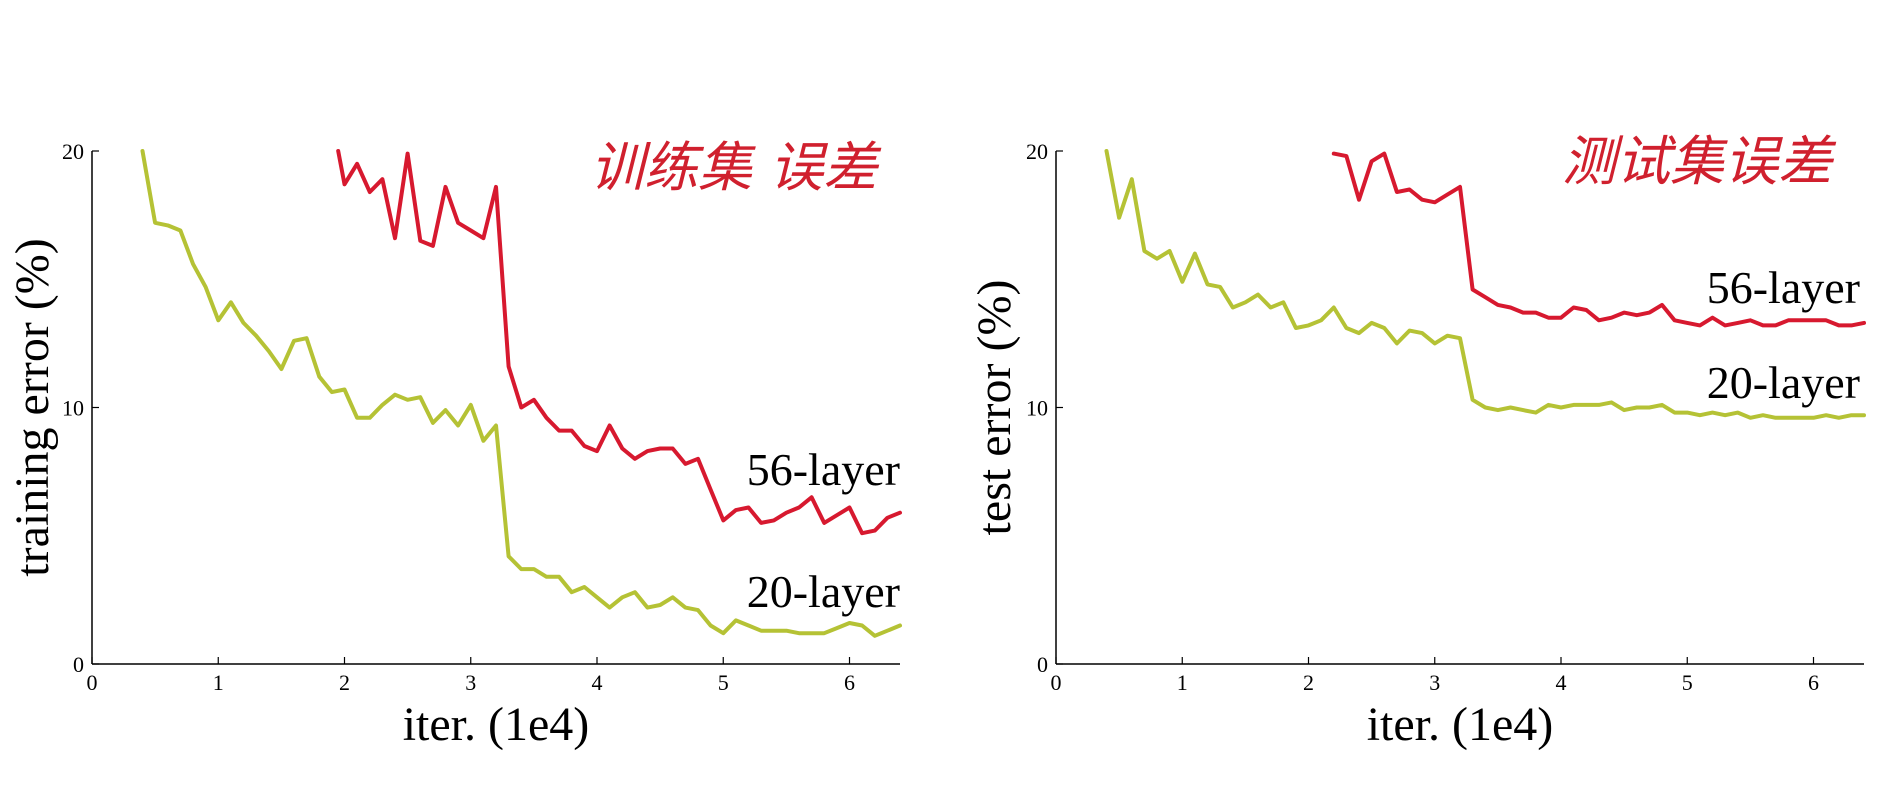  I want to click on y-axis-title: training error (%), so click(32, 407).